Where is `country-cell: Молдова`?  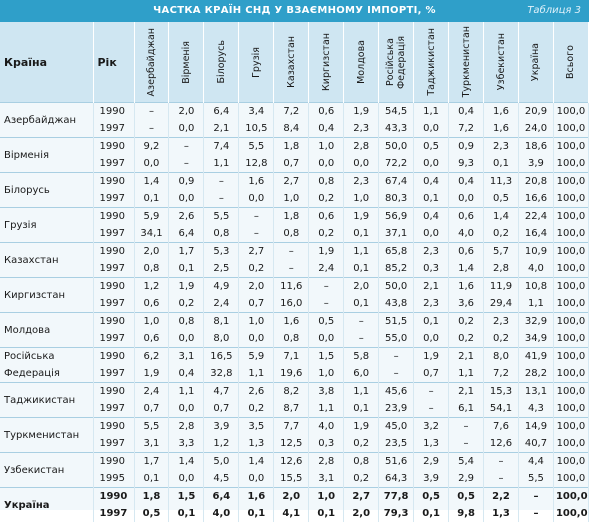
country-cell: Молдова is located at coordinates (46, 330).